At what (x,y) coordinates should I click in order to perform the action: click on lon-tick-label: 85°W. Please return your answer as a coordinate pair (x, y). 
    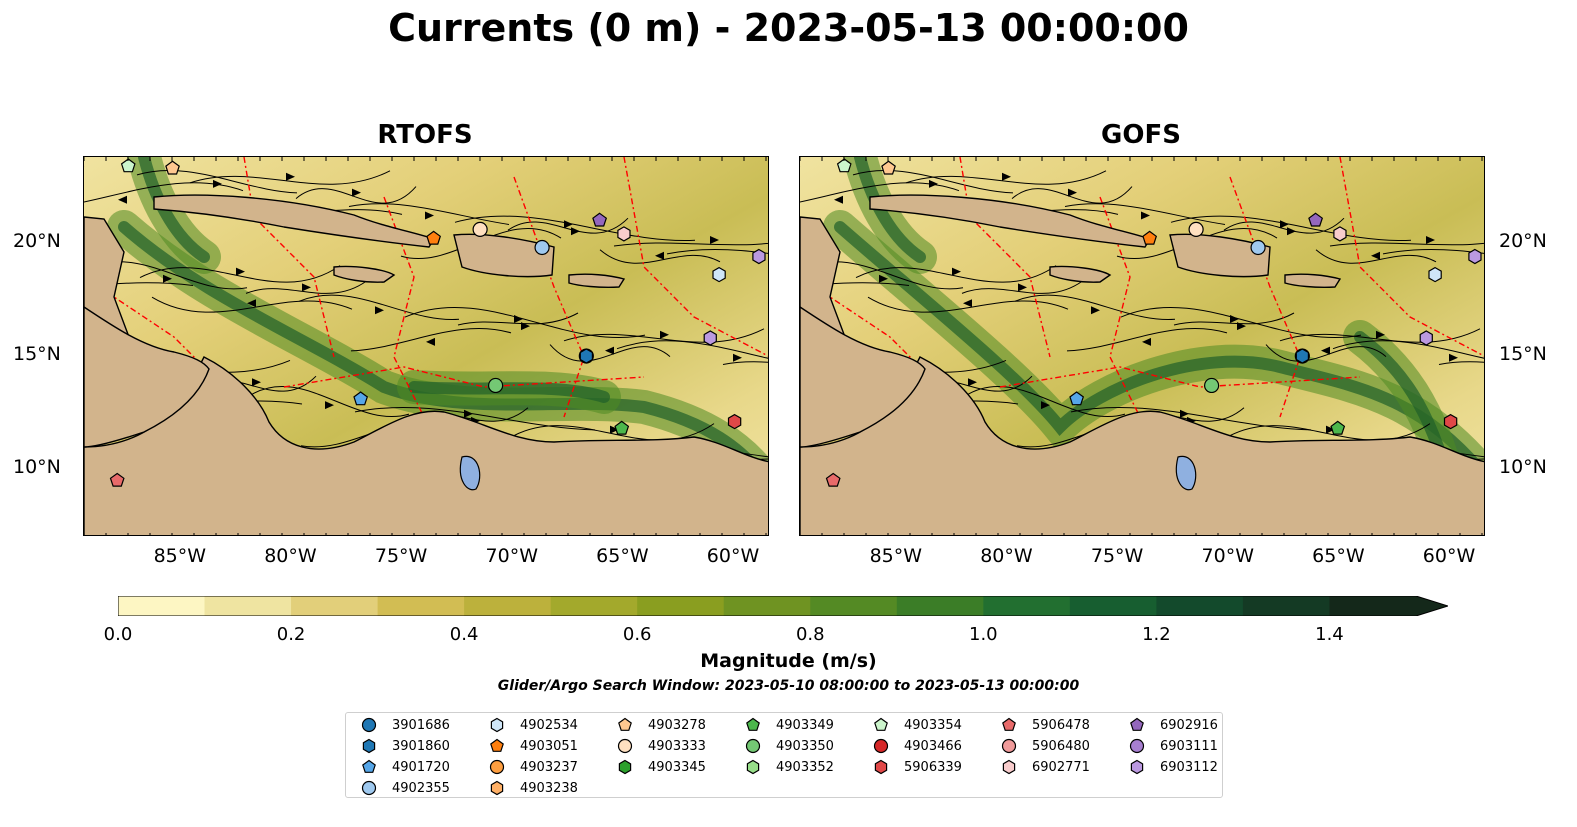
    Looking at the image, I should click on (896, 556).